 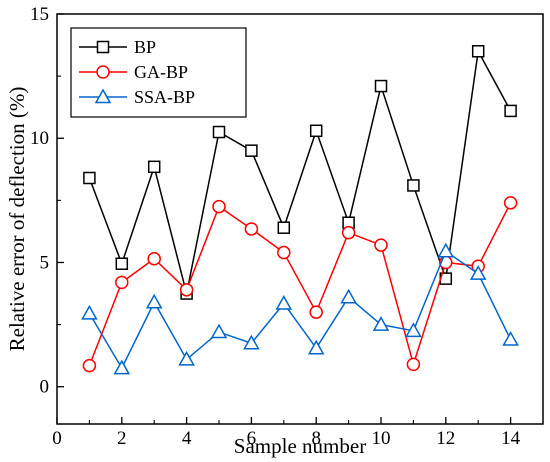 I want to click on x-axis-title: Sample number, so click(x=300, y=446).